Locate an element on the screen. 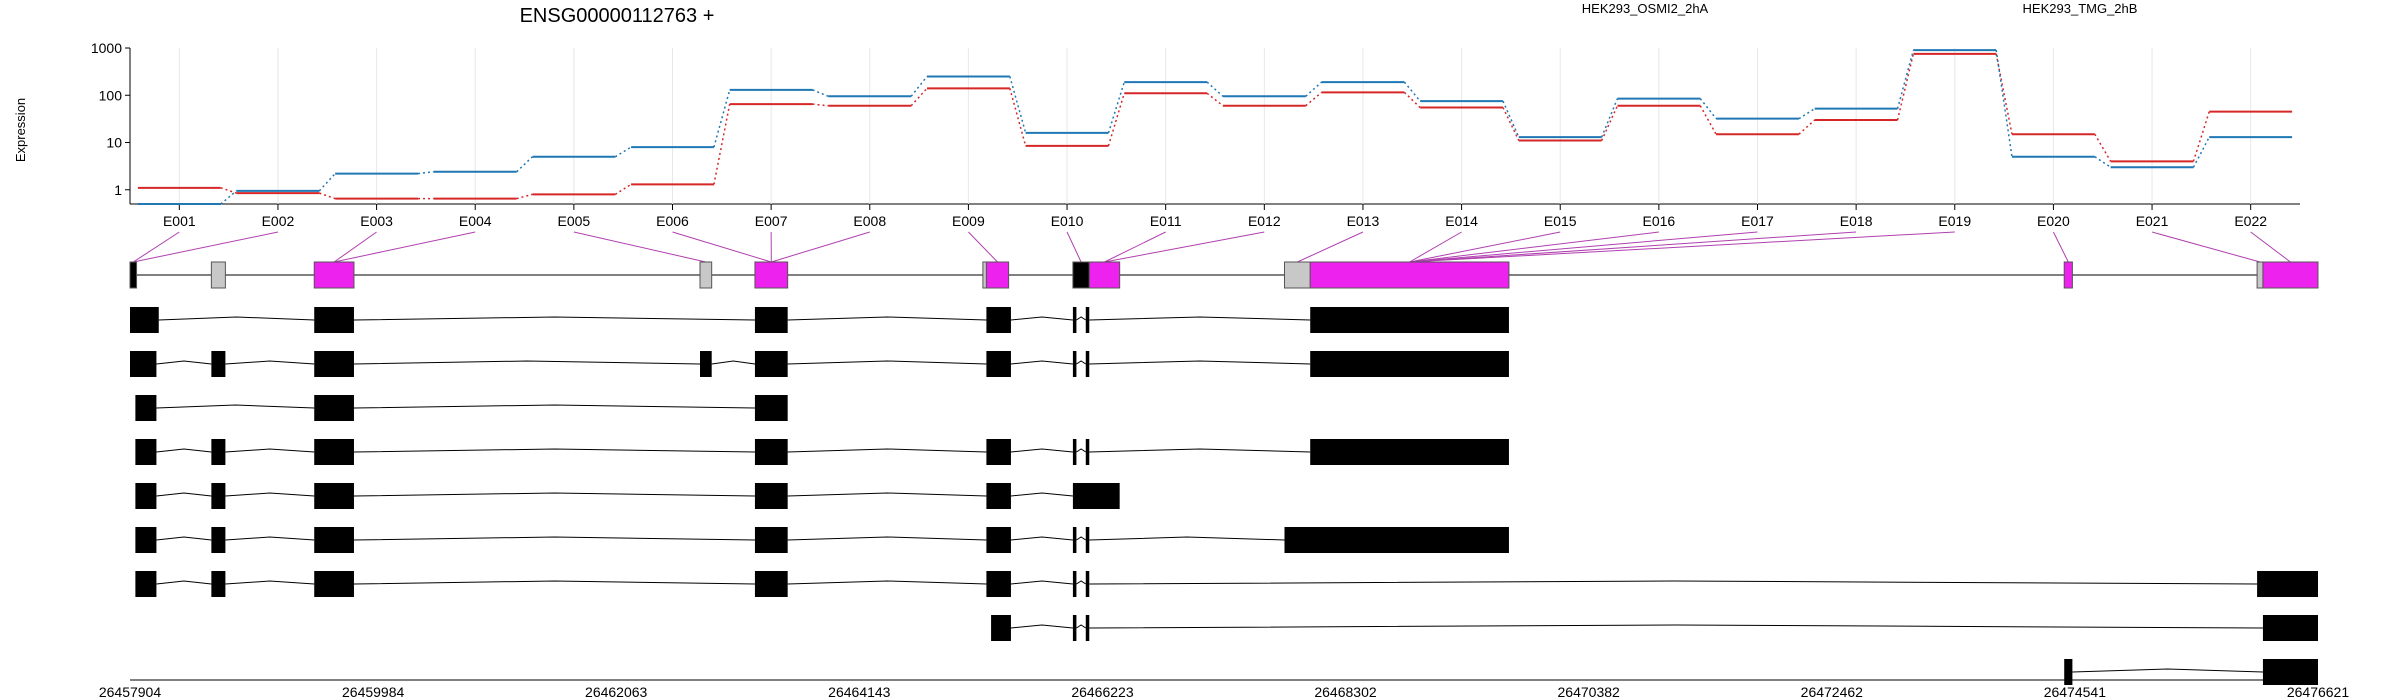 The image size is (2400, 700). y-tick-label: 1000 is located at coordinates (106, 48).